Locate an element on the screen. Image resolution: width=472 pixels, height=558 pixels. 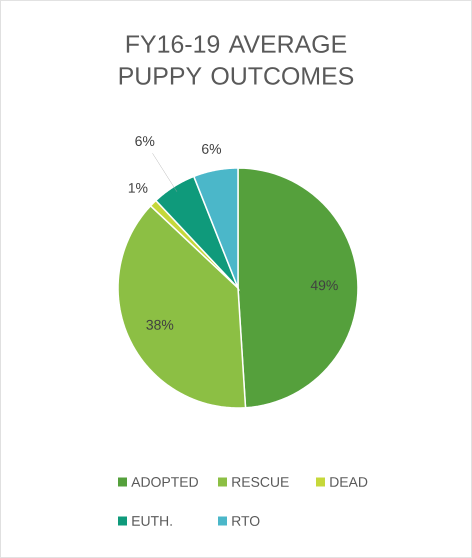
chart-title: FY16-19 AVERAGE PUPPY OUTCOMES is located at coordinates (237, 60).